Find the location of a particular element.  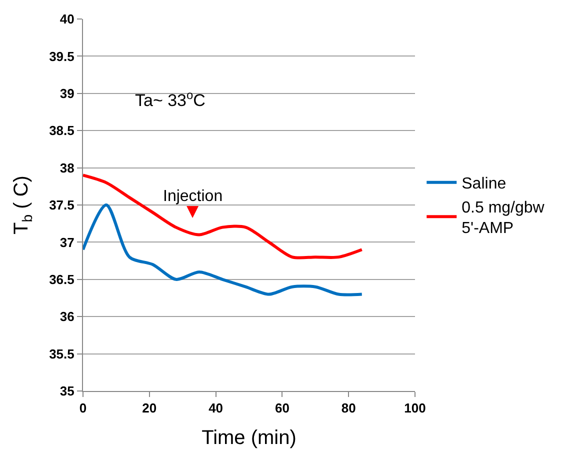

x-tick-label: 80 is located at coordinates (348, 408).